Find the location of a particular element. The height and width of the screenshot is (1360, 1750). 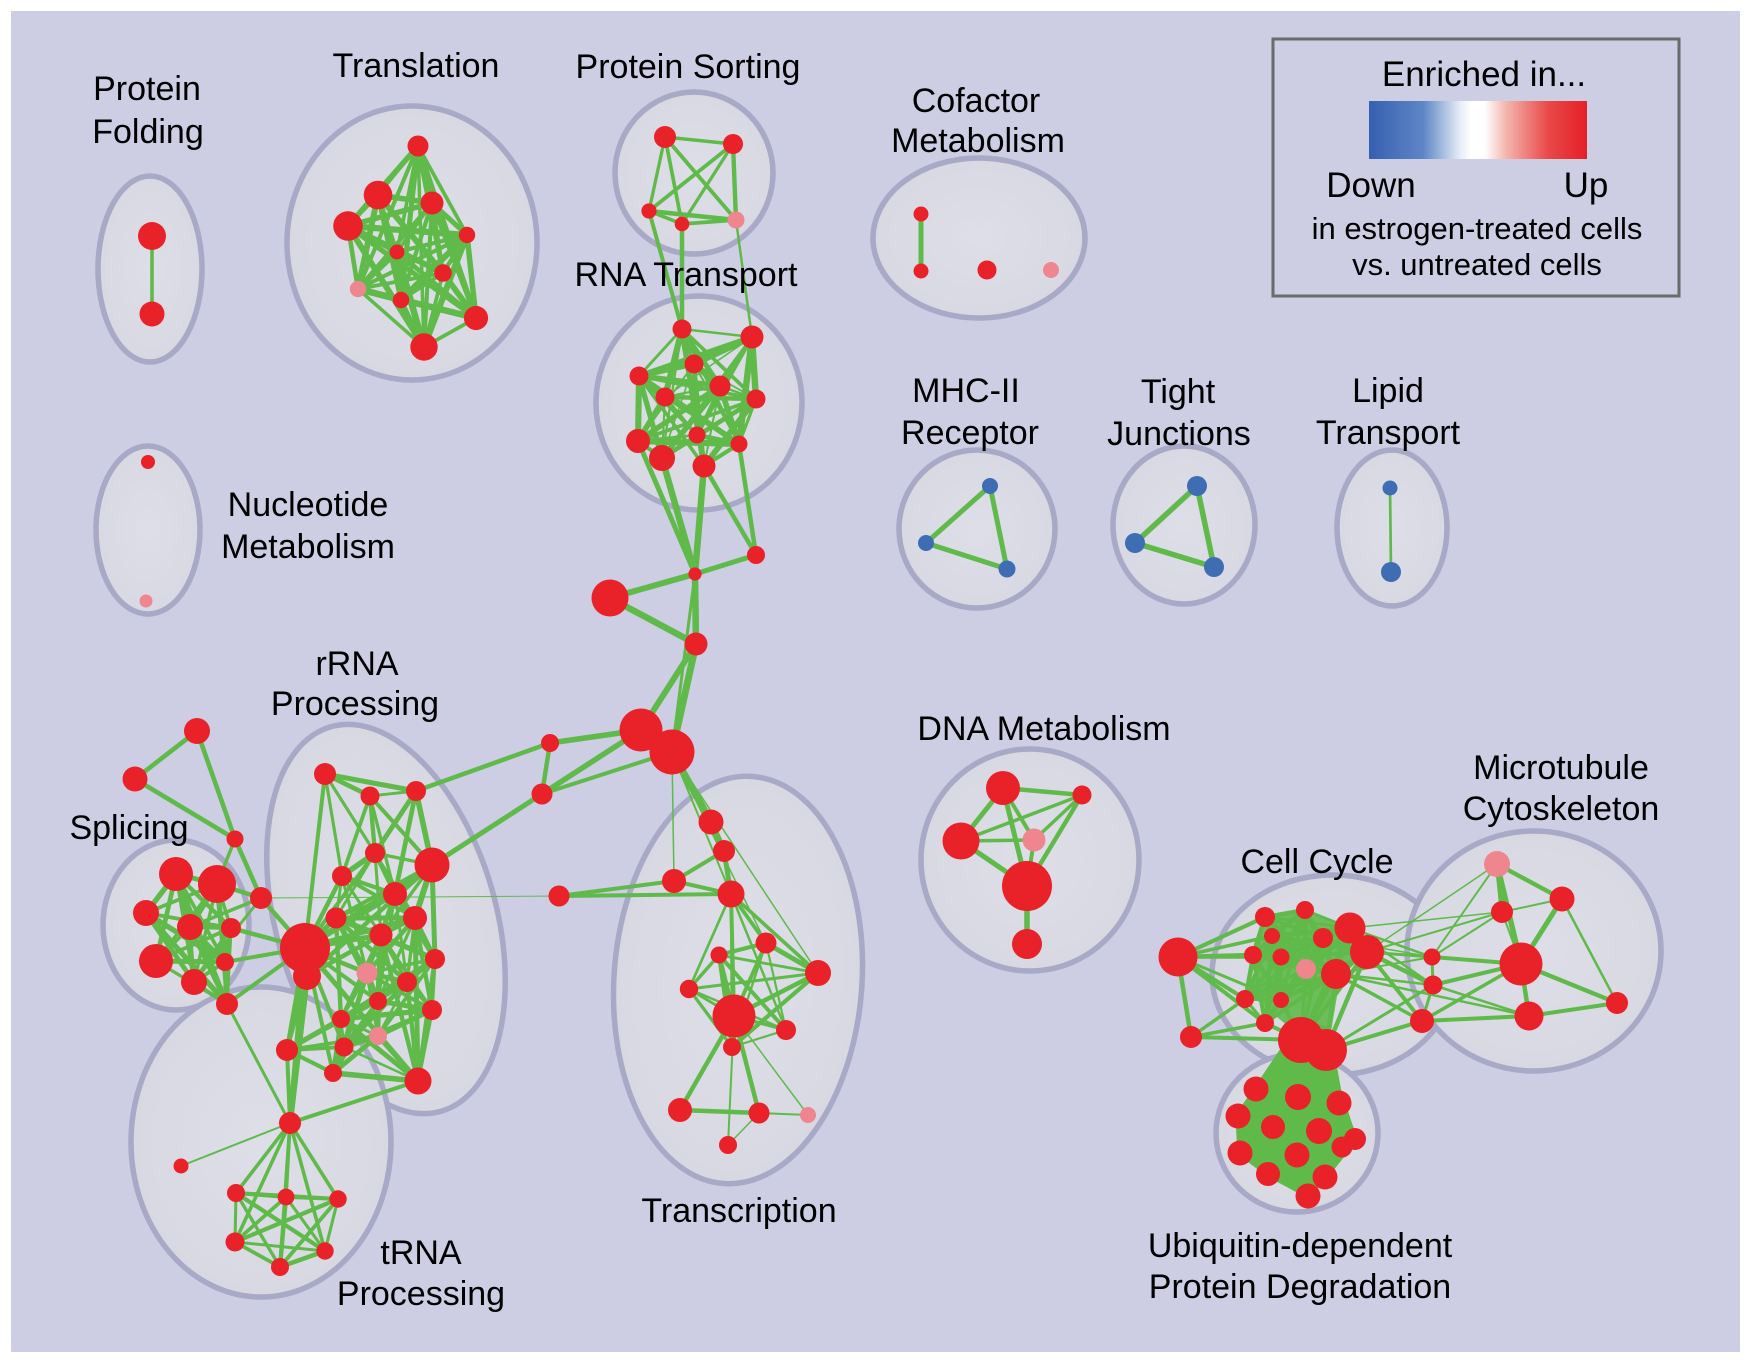

svg-text: Transport is located at coordinates (1388, 433).